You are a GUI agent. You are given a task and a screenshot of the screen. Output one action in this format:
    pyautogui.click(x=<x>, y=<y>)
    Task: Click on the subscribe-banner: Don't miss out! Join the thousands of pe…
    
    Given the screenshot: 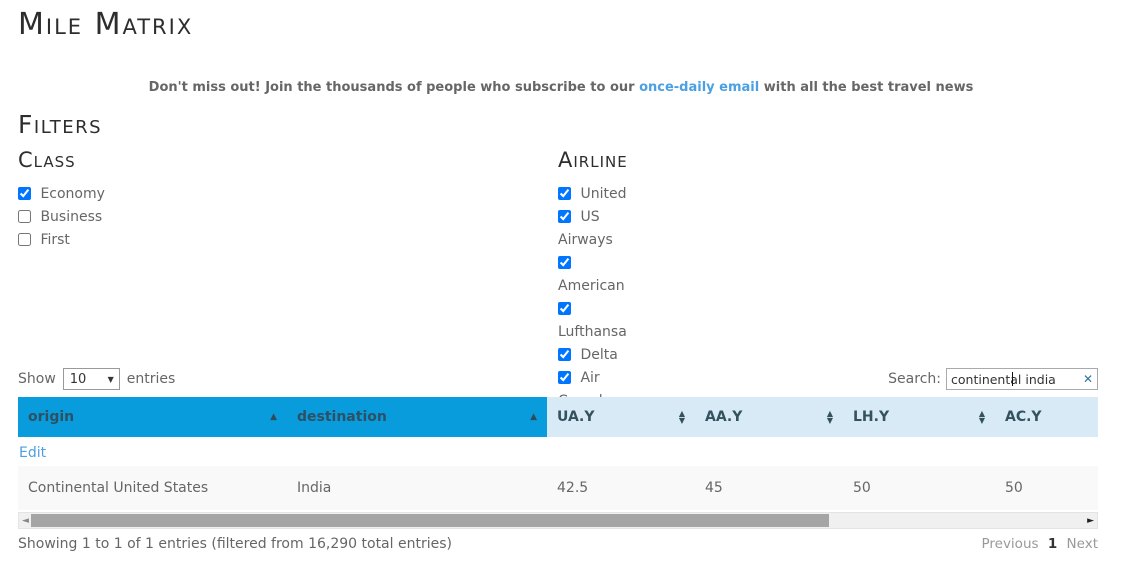 What is the action you would take?
    pyautogui.click(x=561, y=87)
    